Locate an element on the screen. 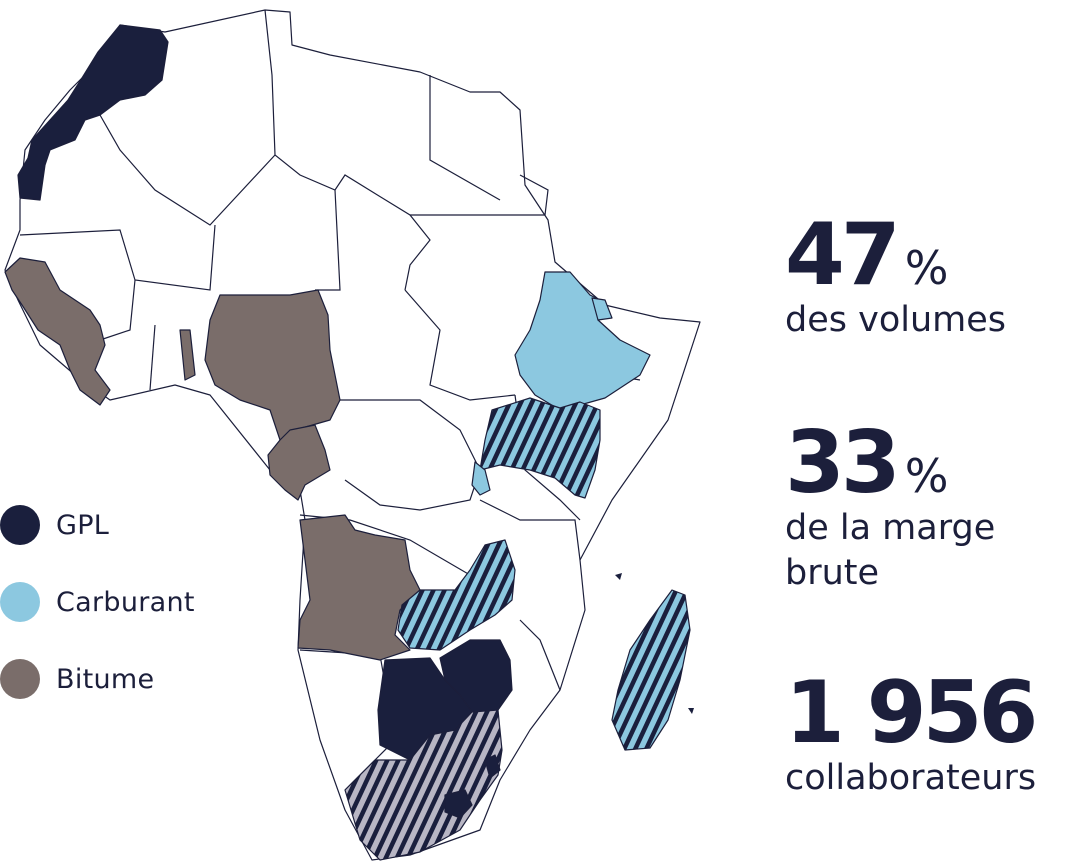 The width and height of the screenshot is (1066, 867). stat-volumes-unit: % is located at coordinates (926, 268).